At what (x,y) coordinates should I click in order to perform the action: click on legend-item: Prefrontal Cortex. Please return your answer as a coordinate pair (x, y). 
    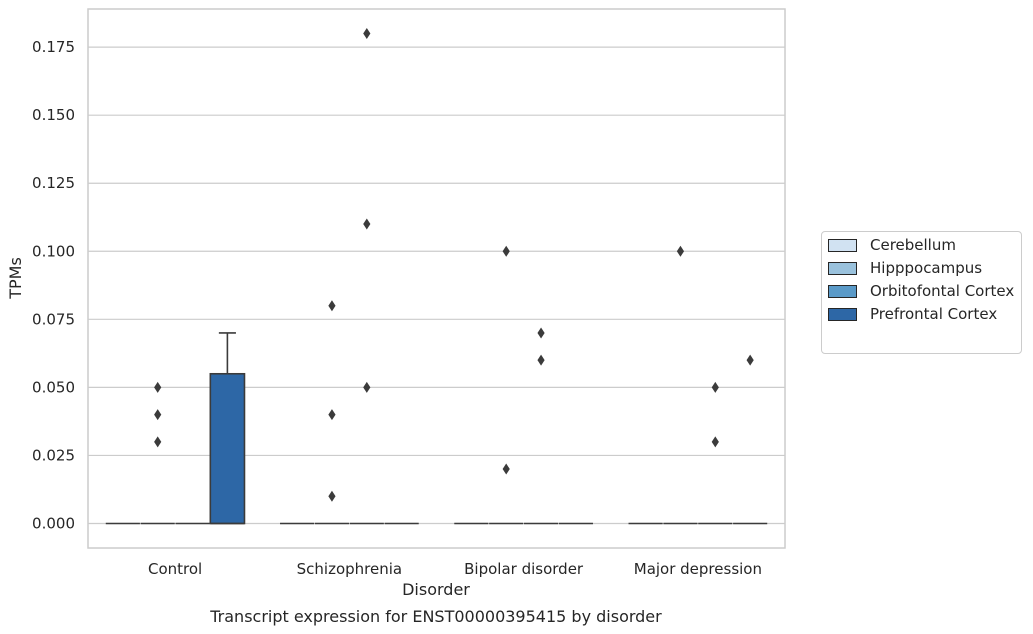
    Looking at the image, I should click on (912, 314).